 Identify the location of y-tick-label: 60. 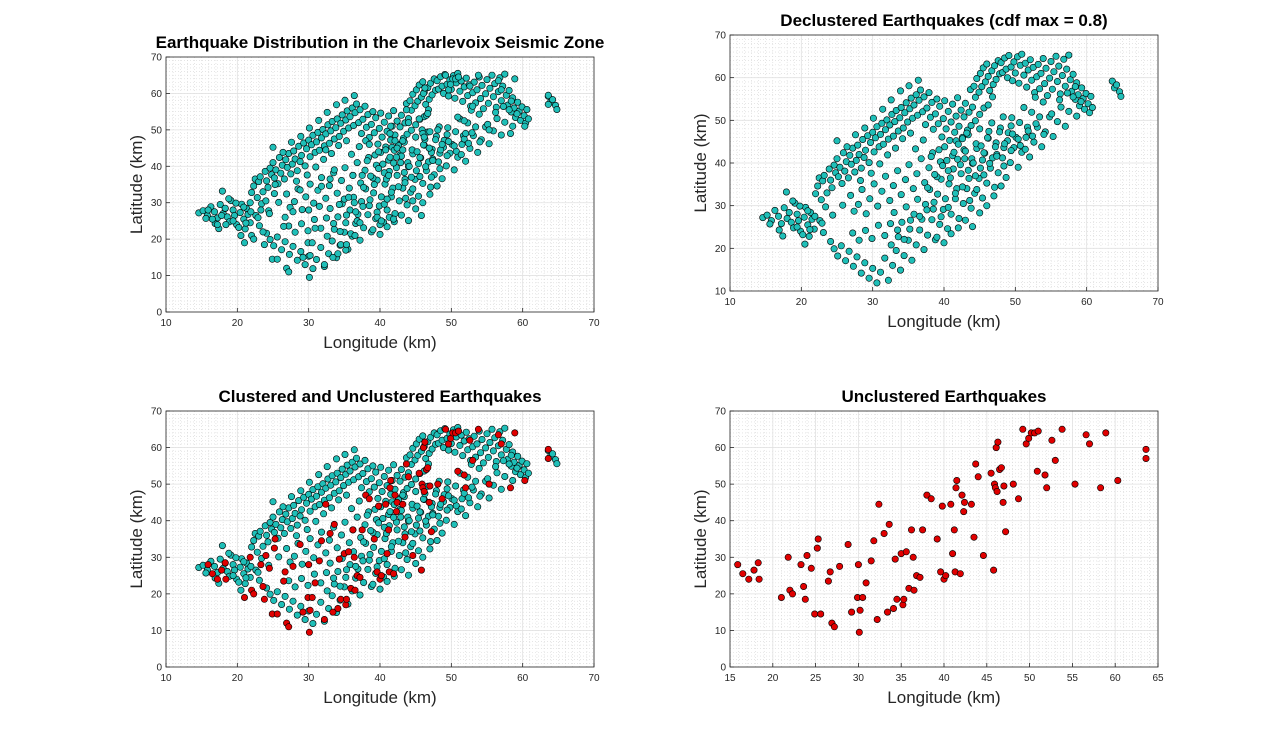
(157, 94).